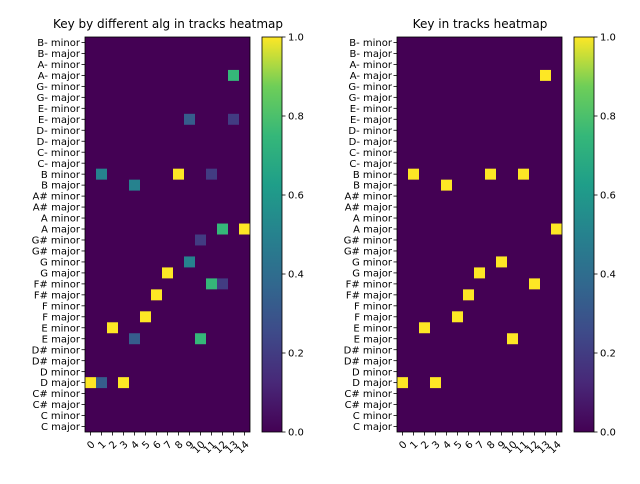 The height and width of the screenshot is (484, 640). What do you see at coordinates (61, 219) in the screenshot?
I see `y-tick-label: A minor` at bounding box center [61, 219].